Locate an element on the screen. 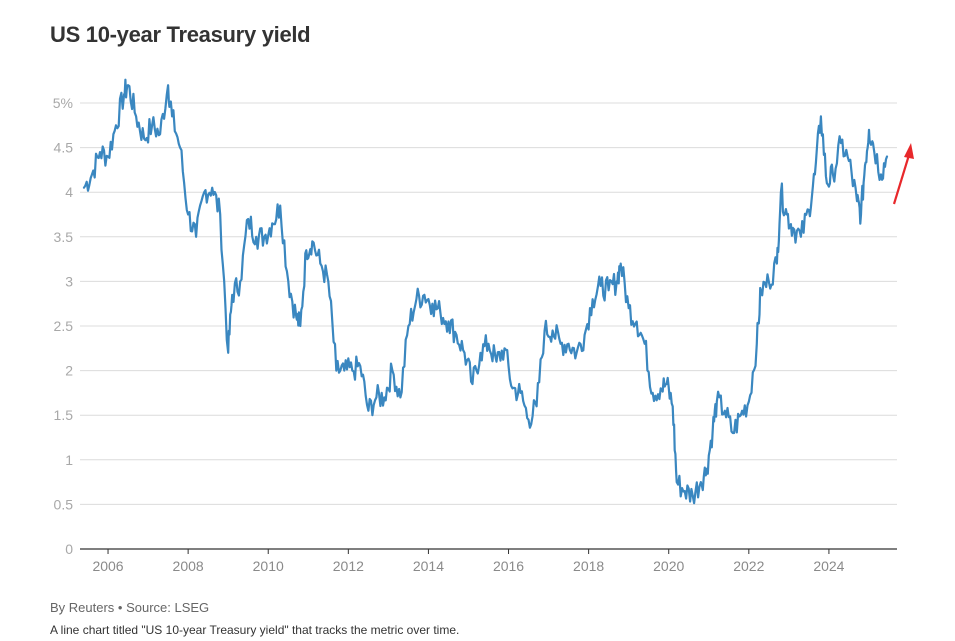 This screenshot has height=641, width=955. y-tick-label: 4 is located at coordinates (69, 192).